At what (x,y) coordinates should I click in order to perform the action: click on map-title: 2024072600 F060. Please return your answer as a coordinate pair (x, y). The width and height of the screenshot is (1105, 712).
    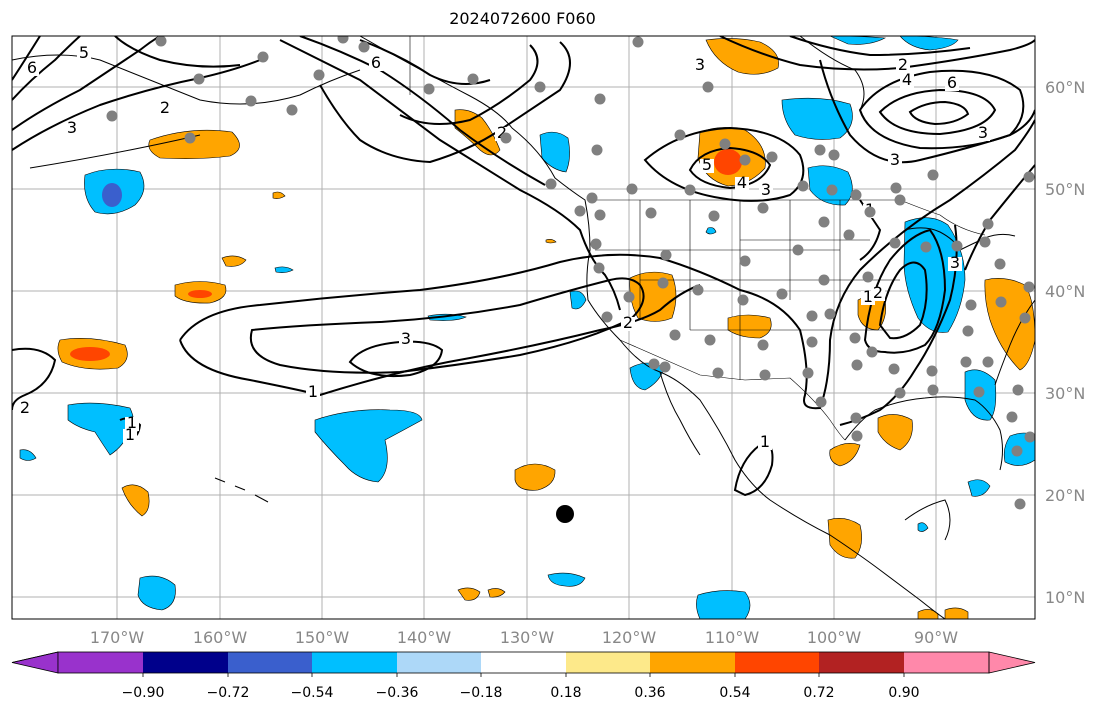
    Looking at the image, I should click on (522, 18).